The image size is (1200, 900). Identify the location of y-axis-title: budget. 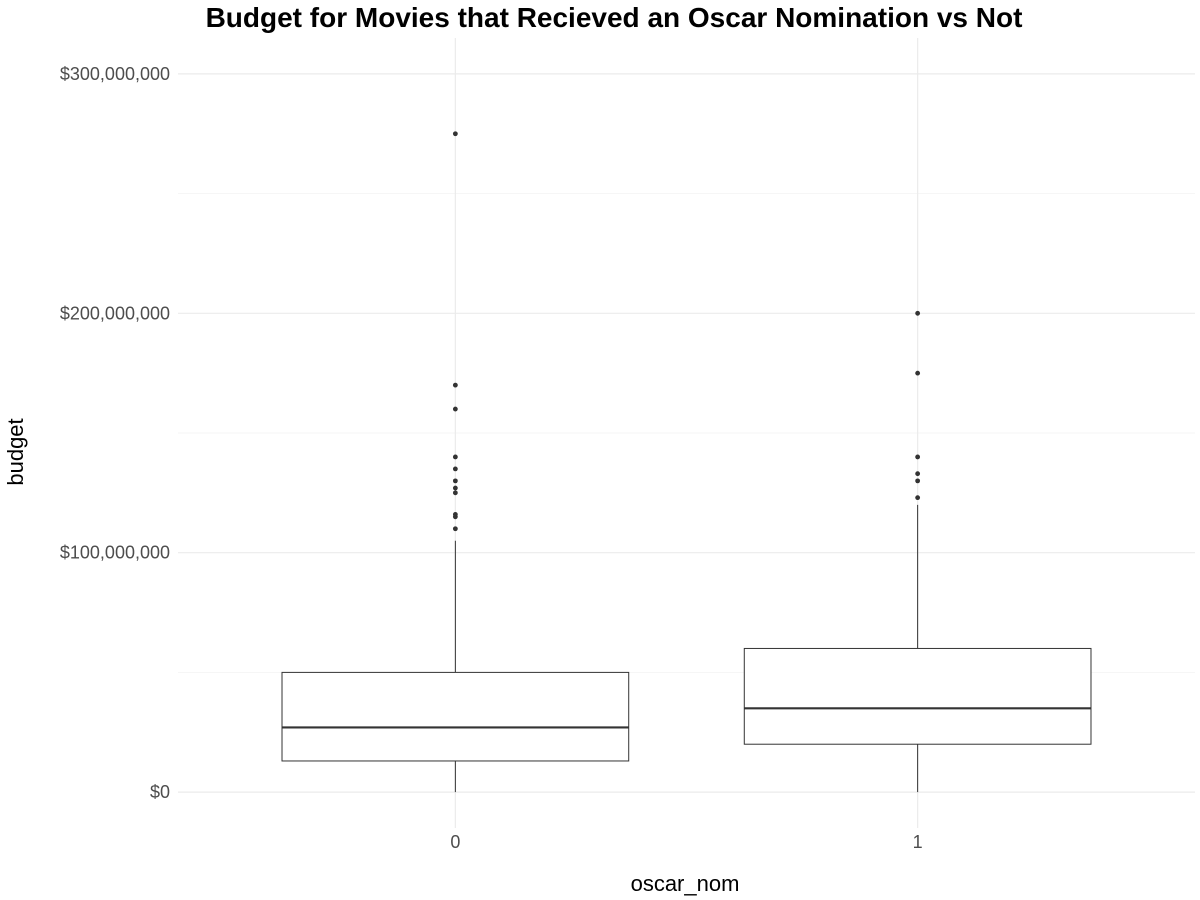
(15, 451).